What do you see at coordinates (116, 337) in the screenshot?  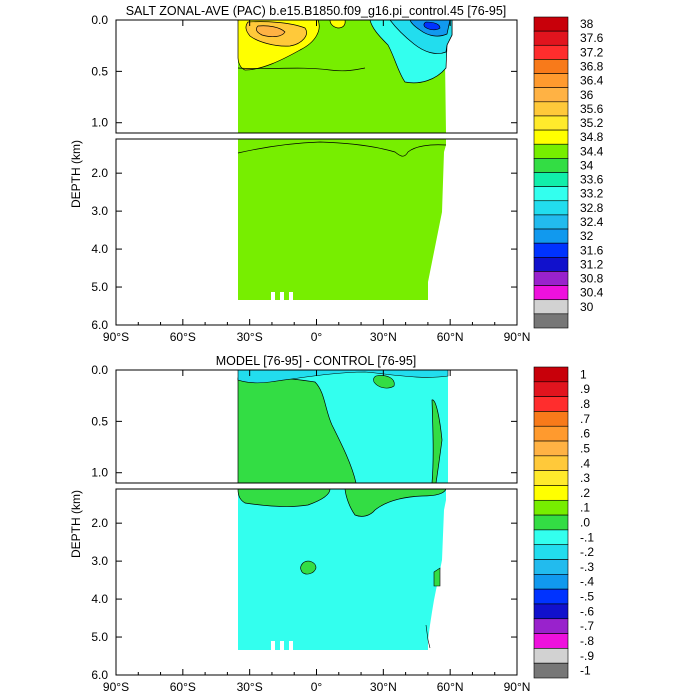 I see `x-tick-label: 90°S` at bounding box center [116, 337].